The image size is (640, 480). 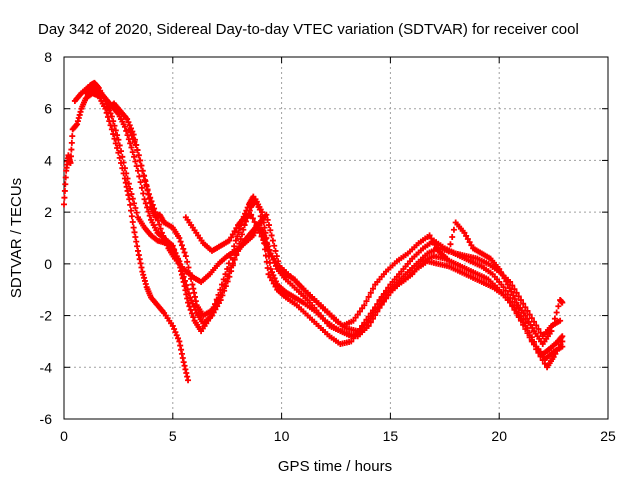 What do you see at coordinates (46, 367) in the screenshot?
I see `y-tick-label: -4` at bounding box center [46, 367].